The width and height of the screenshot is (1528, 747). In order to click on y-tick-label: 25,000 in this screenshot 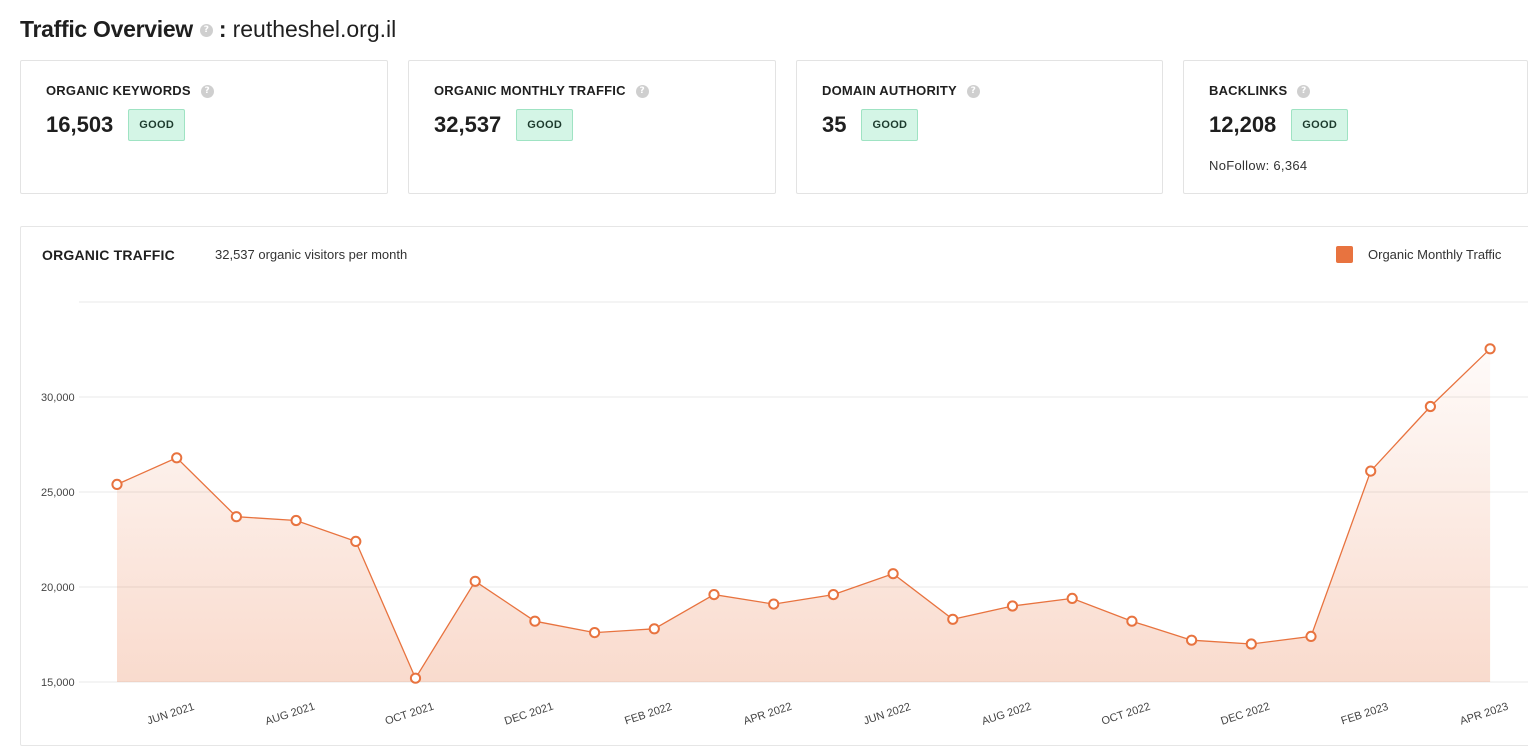, I will do `click(58, 493)`.